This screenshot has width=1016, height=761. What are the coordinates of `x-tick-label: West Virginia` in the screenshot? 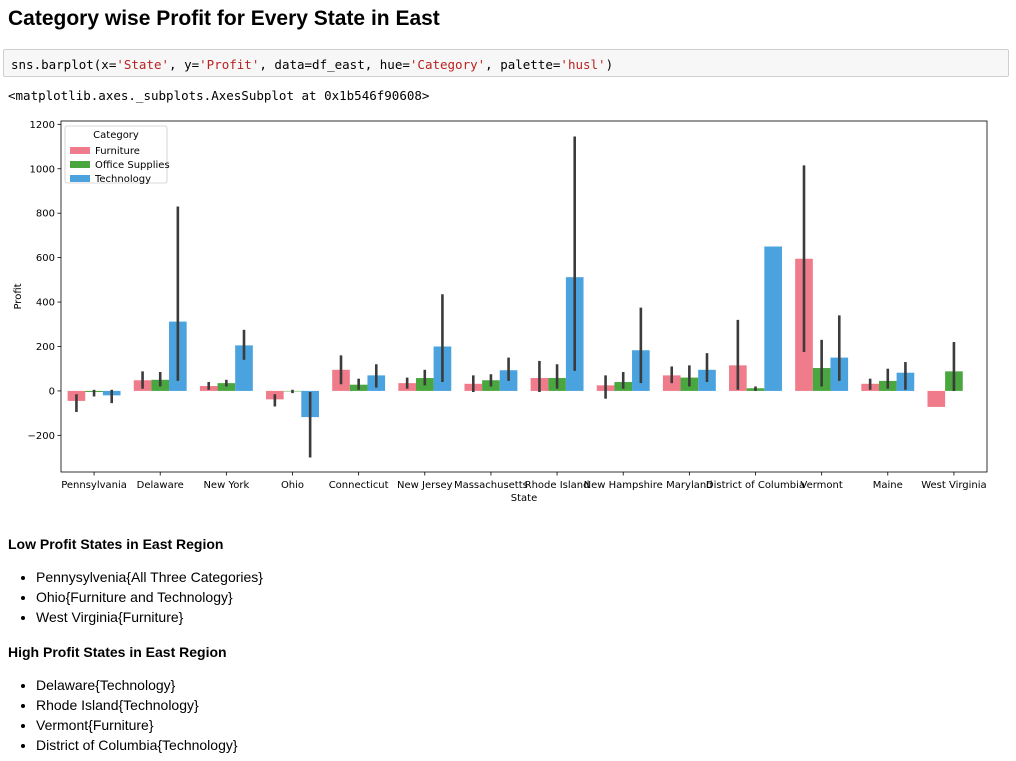 It's located at (953, 485).